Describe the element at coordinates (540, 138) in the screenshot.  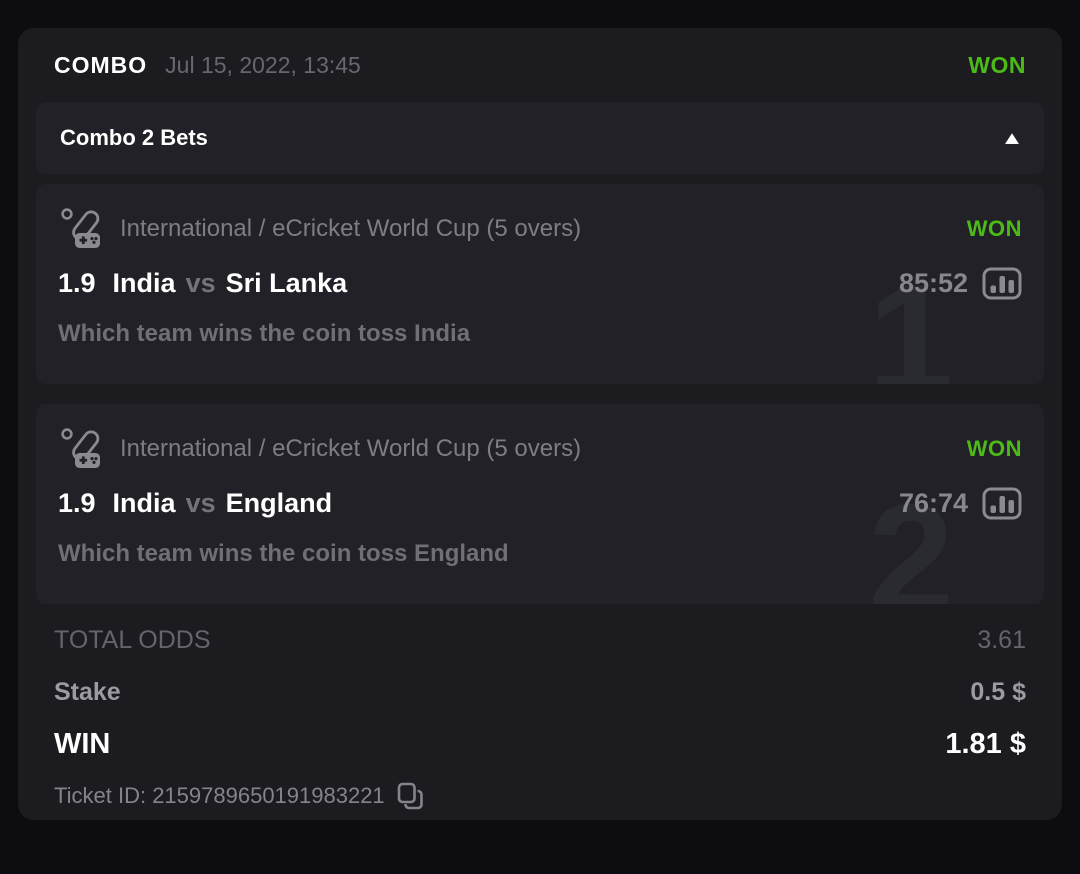
I see `combo-bets-toggle: Combo 2 Bets` at that location.